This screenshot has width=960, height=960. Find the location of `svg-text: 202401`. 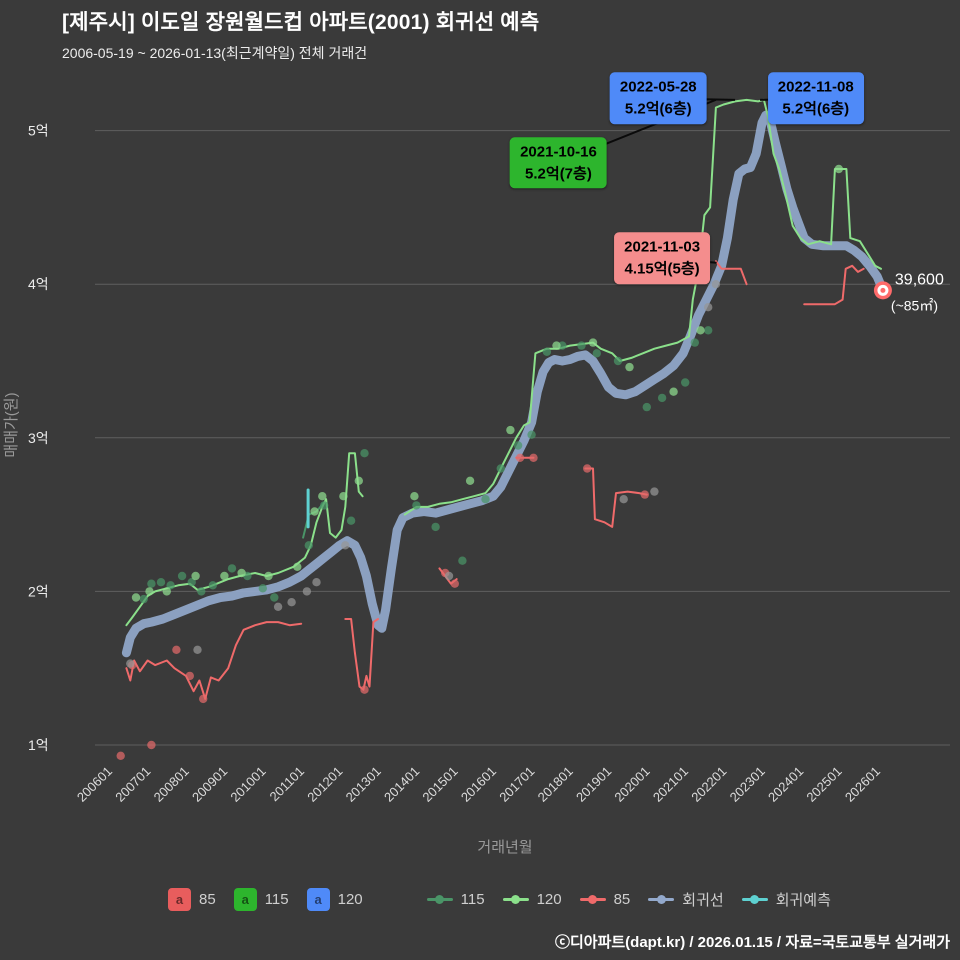

svg-text: 202401 is located at coordinates (785, 784).